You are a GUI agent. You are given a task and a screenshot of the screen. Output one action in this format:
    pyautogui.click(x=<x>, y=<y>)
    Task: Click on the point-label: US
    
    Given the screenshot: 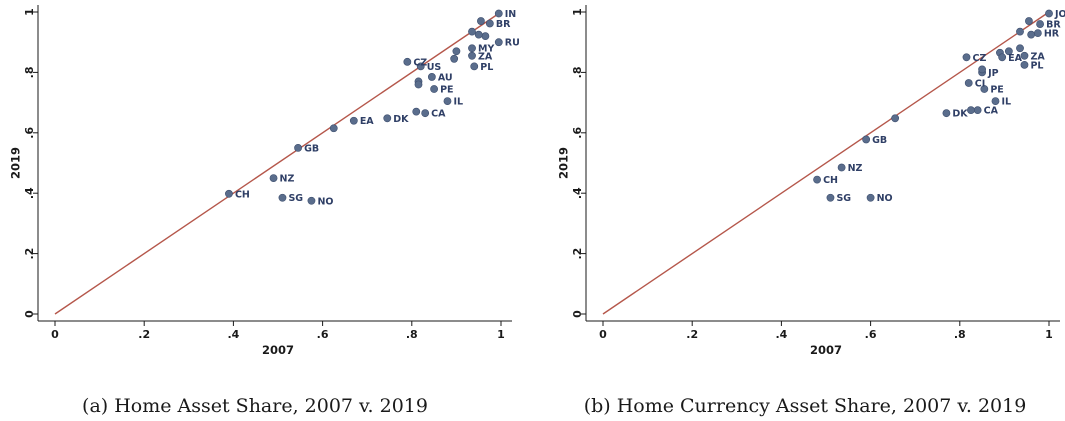 What is the action you would take?
    pyautogui.click(x=434, y=67)
    